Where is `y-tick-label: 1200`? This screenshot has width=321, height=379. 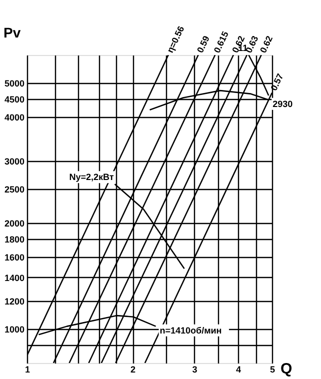 y-tick-label: 1200 is located at coordinates (14, 301).